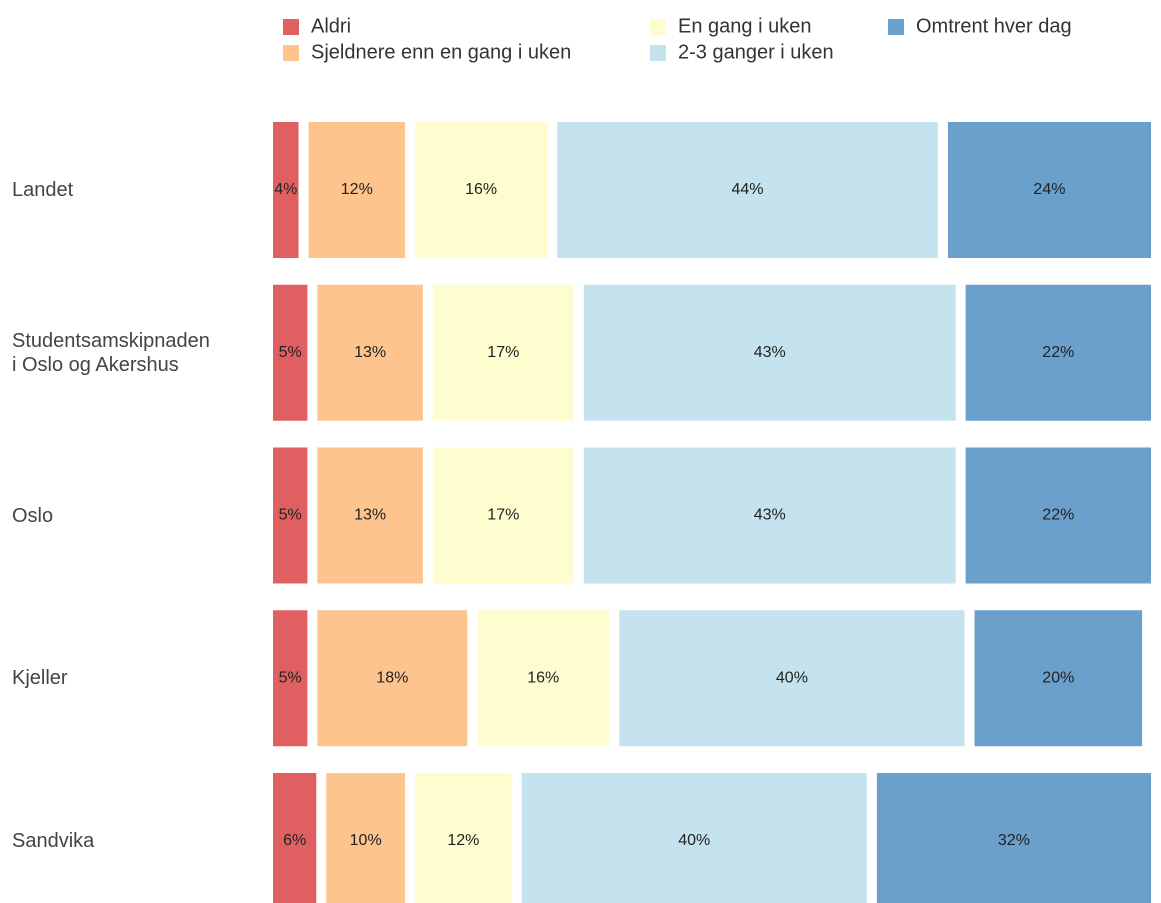  Describe the element at coordinates (43, 190) in the screenshot. I see `category-label: Landet` at that location.